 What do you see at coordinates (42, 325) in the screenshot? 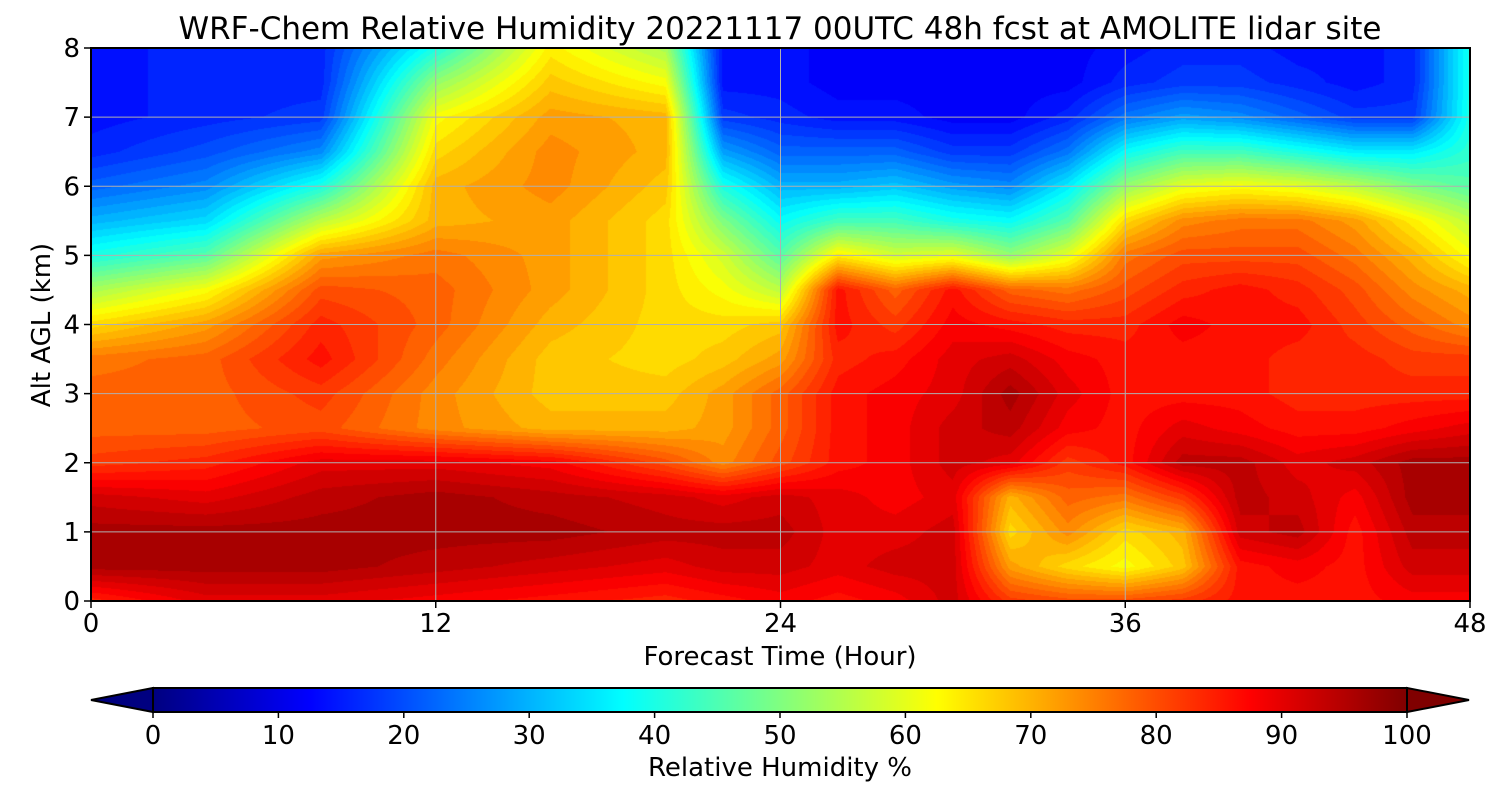
I see `y-axis-label: Alt AGL (km)` at bounding box center [42, 325].